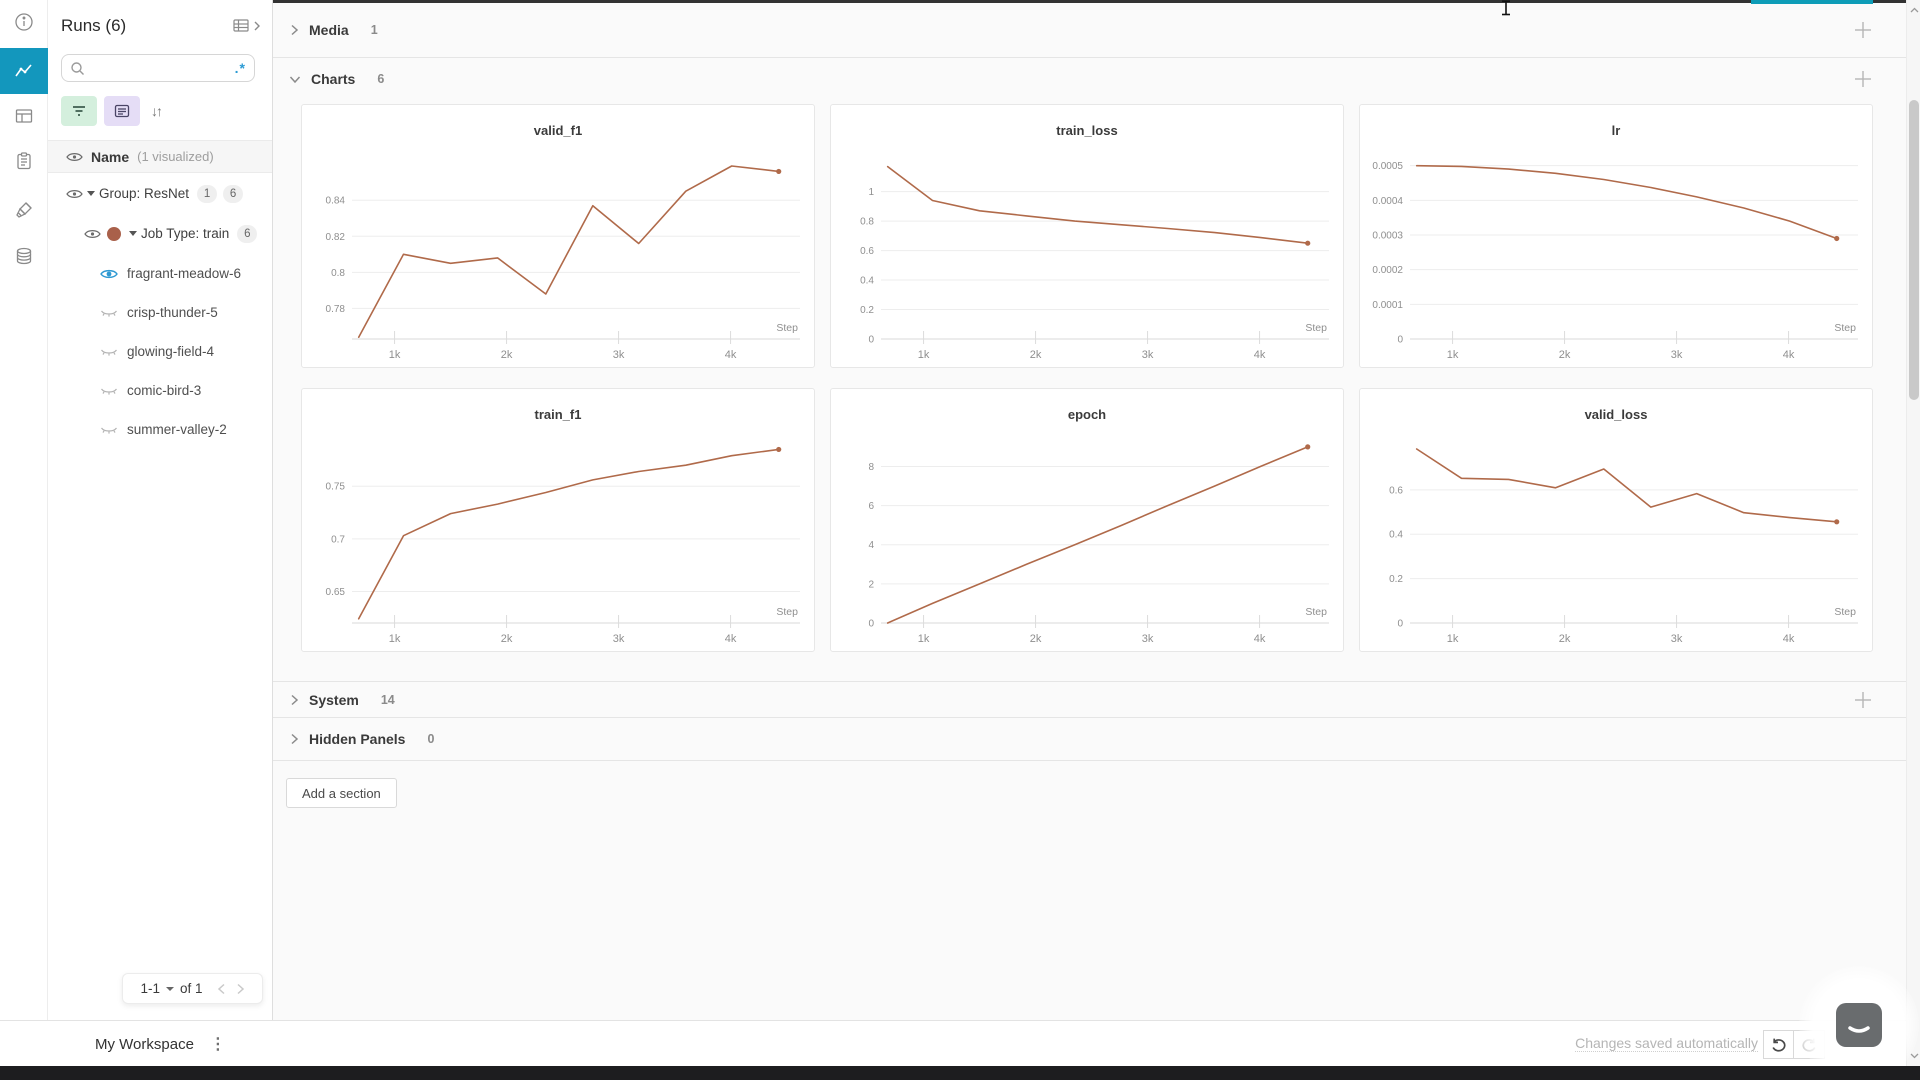  I want to click on artifacts-icon, so click(24, 256).